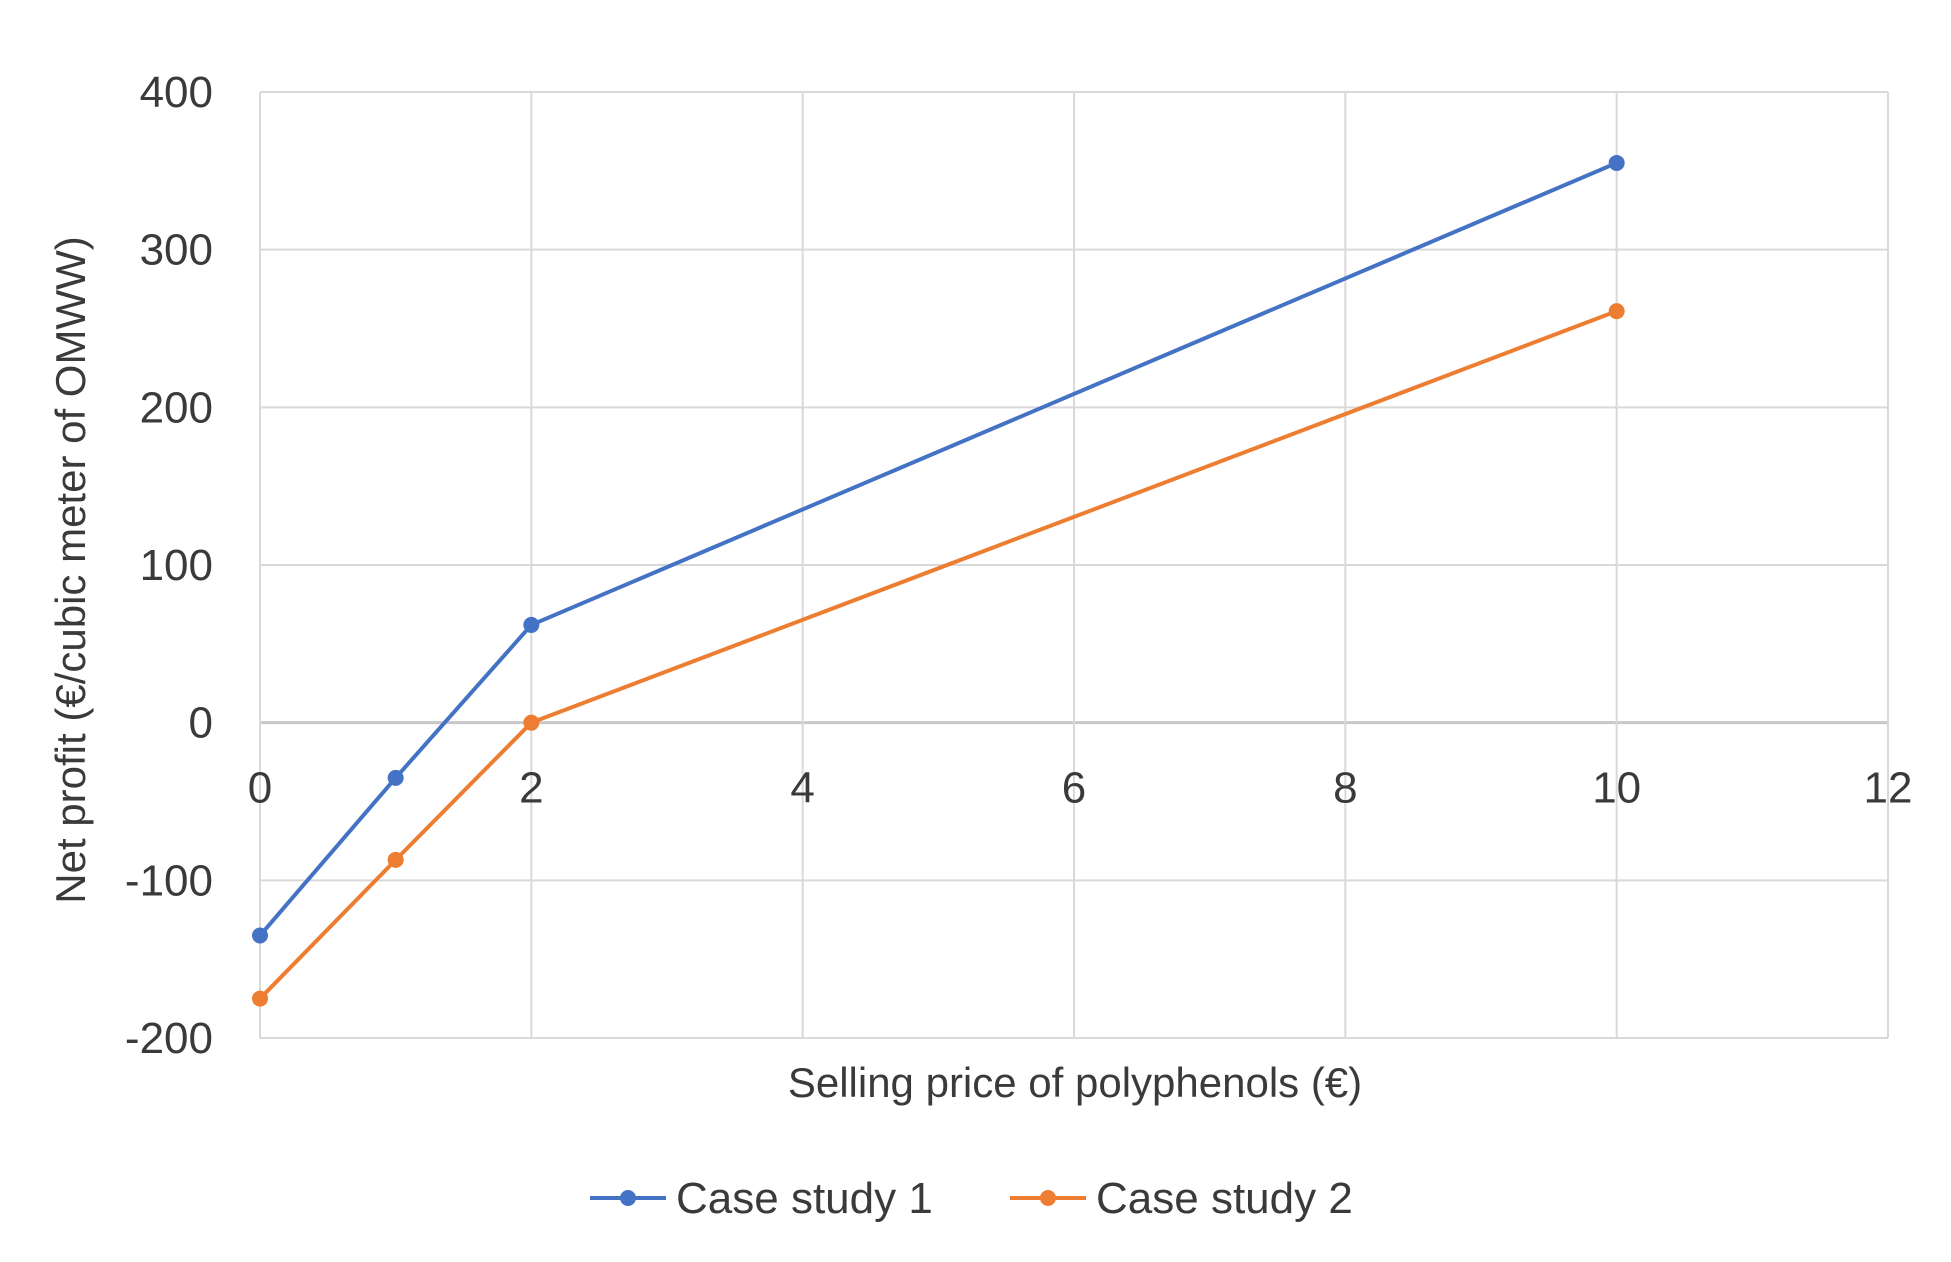 The image size is (1951, 1262). What do you see at coordinates (1074, 788) in the screenshot?
I see `x-tick-label: 6` at bounding box center [1074, 788].